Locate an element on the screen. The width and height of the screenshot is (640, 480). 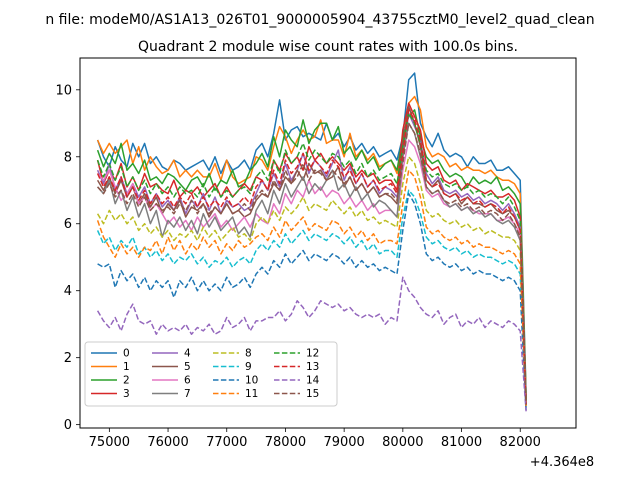
legend-label-12: 12 is located at coordinates (312, 354).